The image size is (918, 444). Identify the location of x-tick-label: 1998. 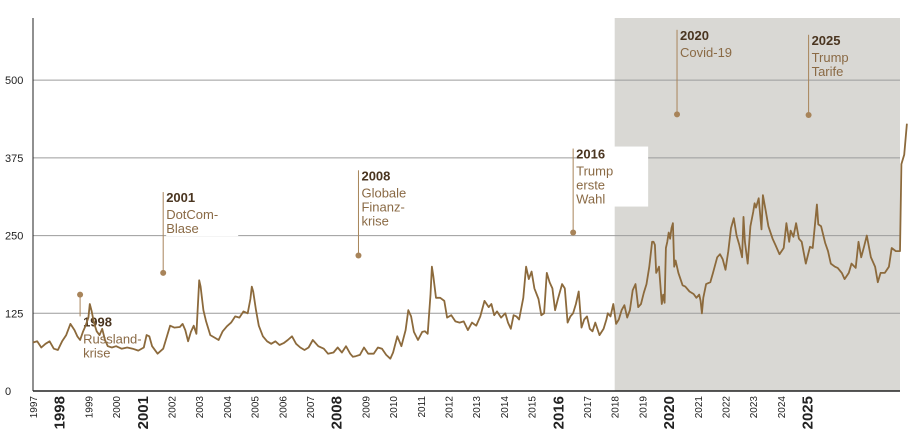
(60, 412).